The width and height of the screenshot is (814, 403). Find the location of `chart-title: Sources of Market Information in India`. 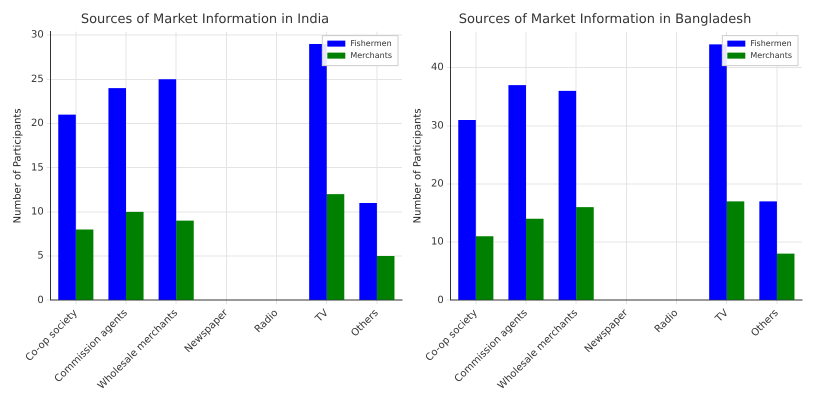

chart-title: Sources of Market Information in India is located at coordinates (205, 20).